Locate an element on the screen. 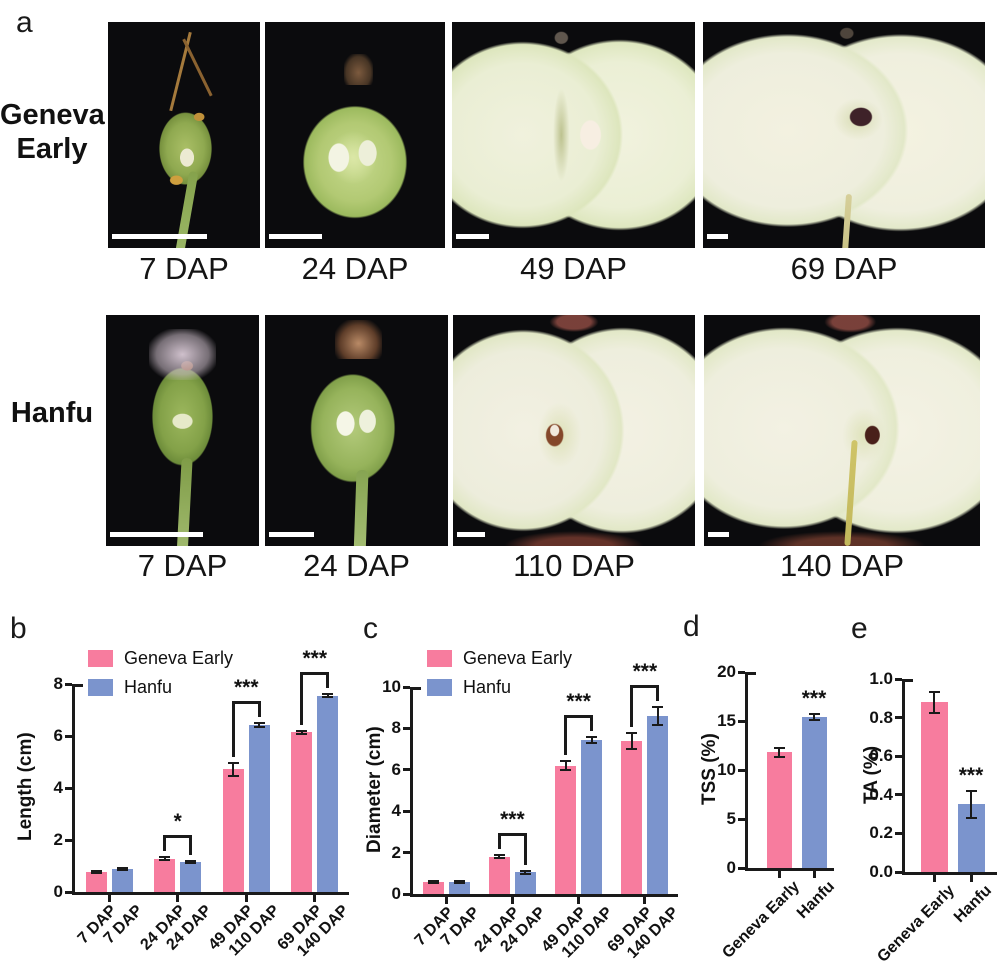 The height and width of the screenshot is (967, 1000). photo-caption: 140 DAP is located at coordinates (842, 565).